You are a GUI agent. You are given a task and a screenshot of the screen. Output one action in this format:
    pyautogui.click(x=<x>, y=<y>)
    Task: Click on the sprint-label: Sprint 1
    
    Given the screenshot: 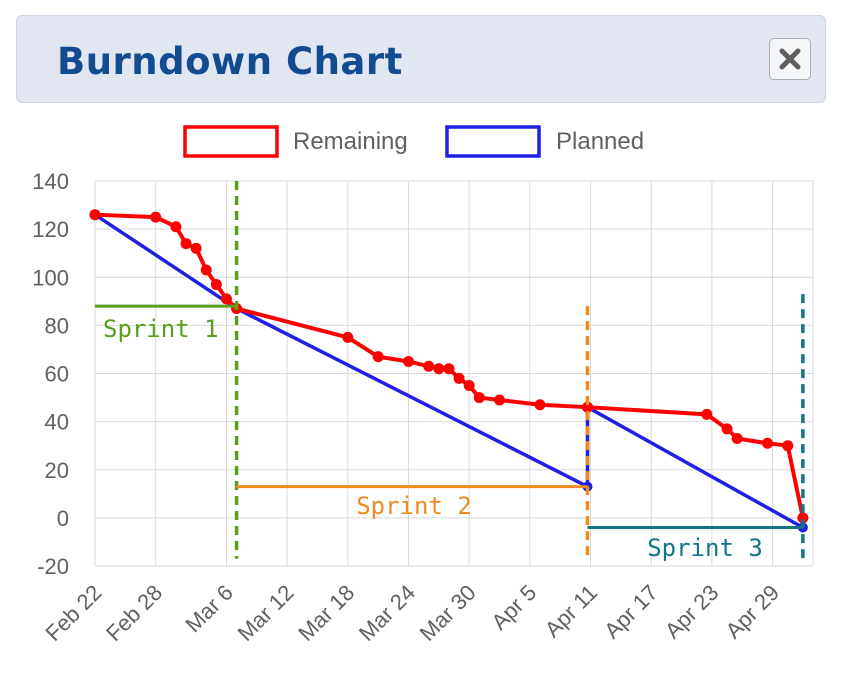 What is the action you would take?
    pyautogui.click(x=161, y=329)
    